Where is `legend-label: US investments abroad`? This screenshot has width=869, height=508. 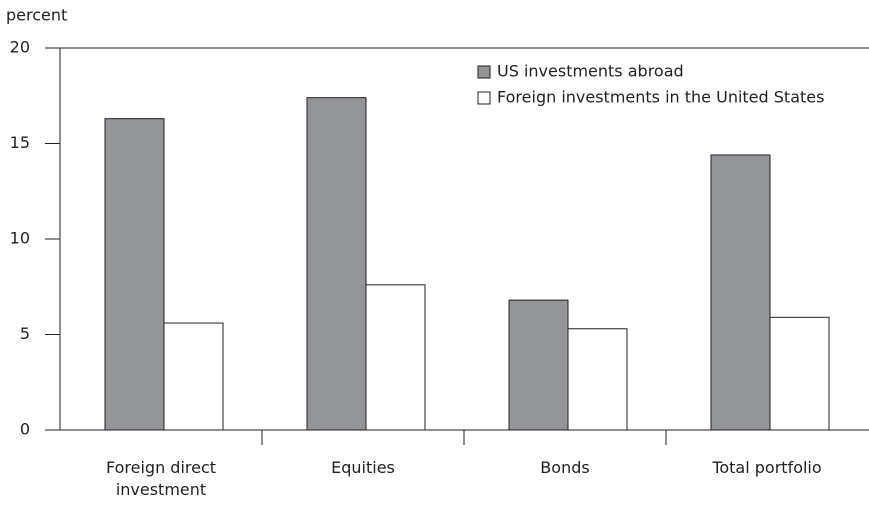
legend-label: US investments abroad is located at coordinates (590, 71).